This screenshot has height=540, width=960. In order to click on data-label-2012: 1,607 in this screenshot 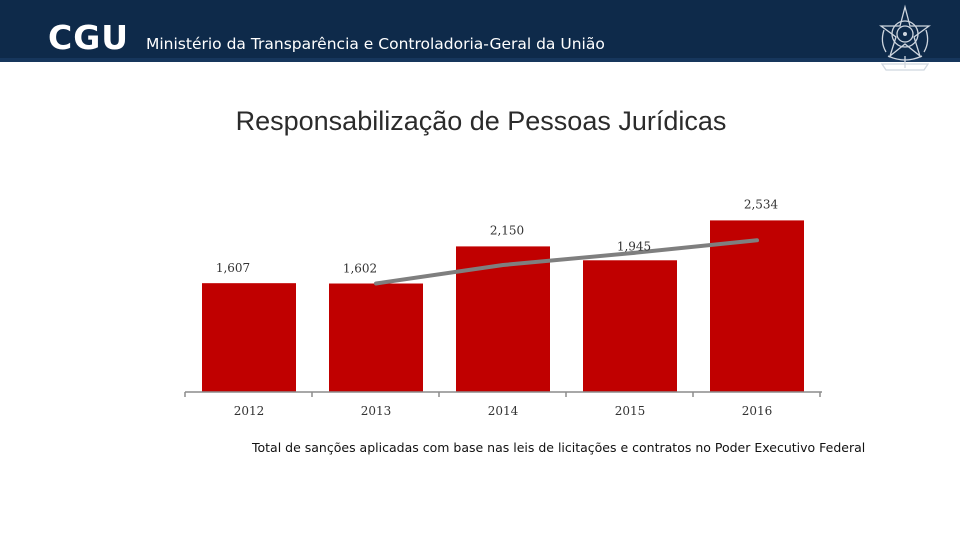, I will do `click(233, 268)`.